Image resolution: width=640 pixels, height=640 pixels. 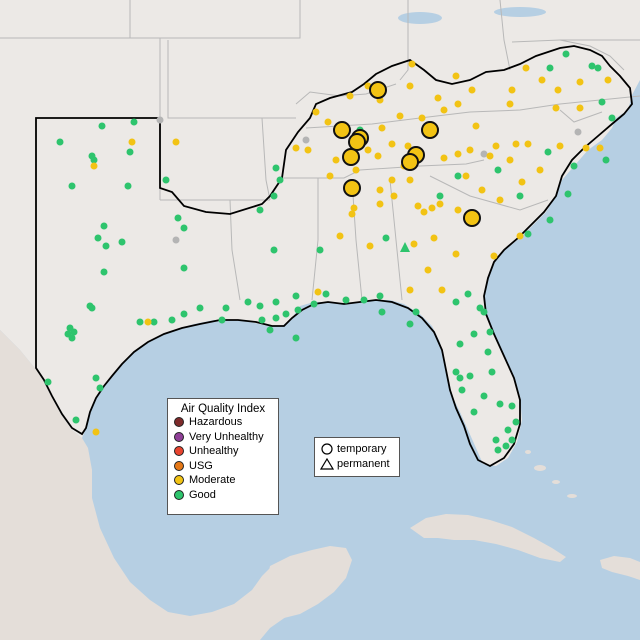 I want to click on permanent-good-marker, so click(x=405, y=247).